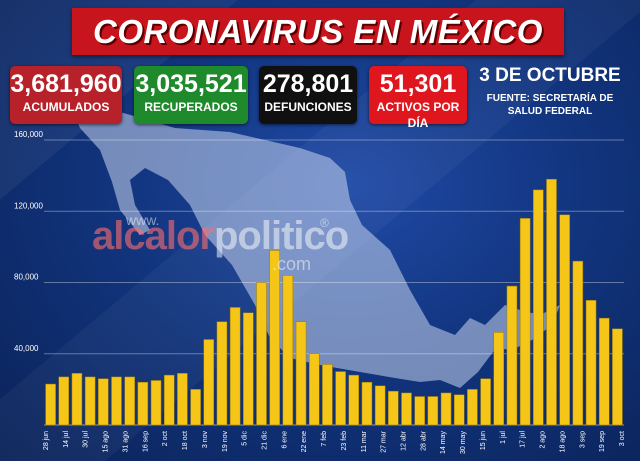 This screenshot has width=640, height=461. Describe the element at coordinates (28, 134) in the screenshot. I see `y-tick-label: 160,000` at that location.